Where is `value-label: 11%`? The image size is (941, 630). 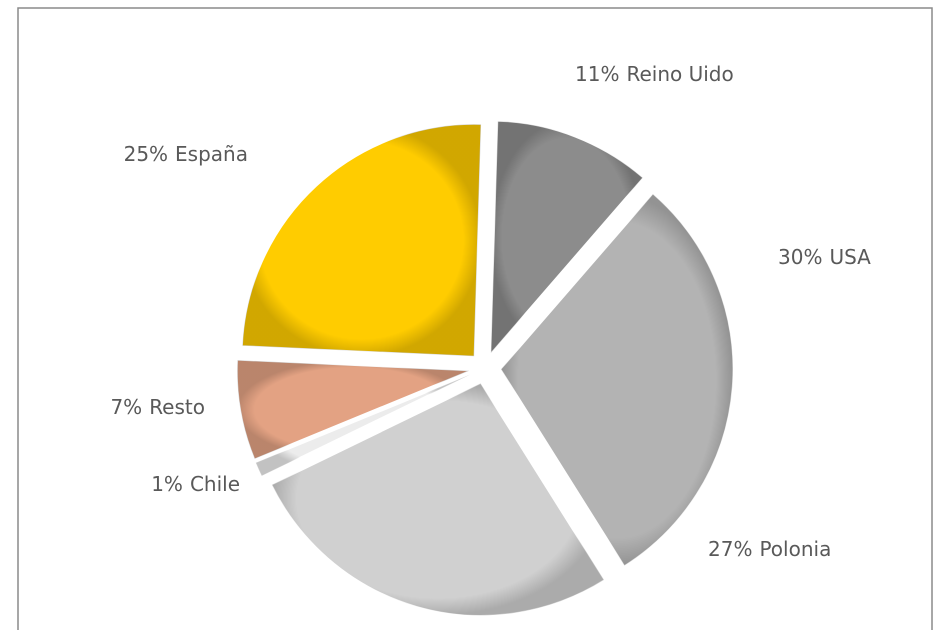
value-label: 11% is located at coordinates (597, 74).